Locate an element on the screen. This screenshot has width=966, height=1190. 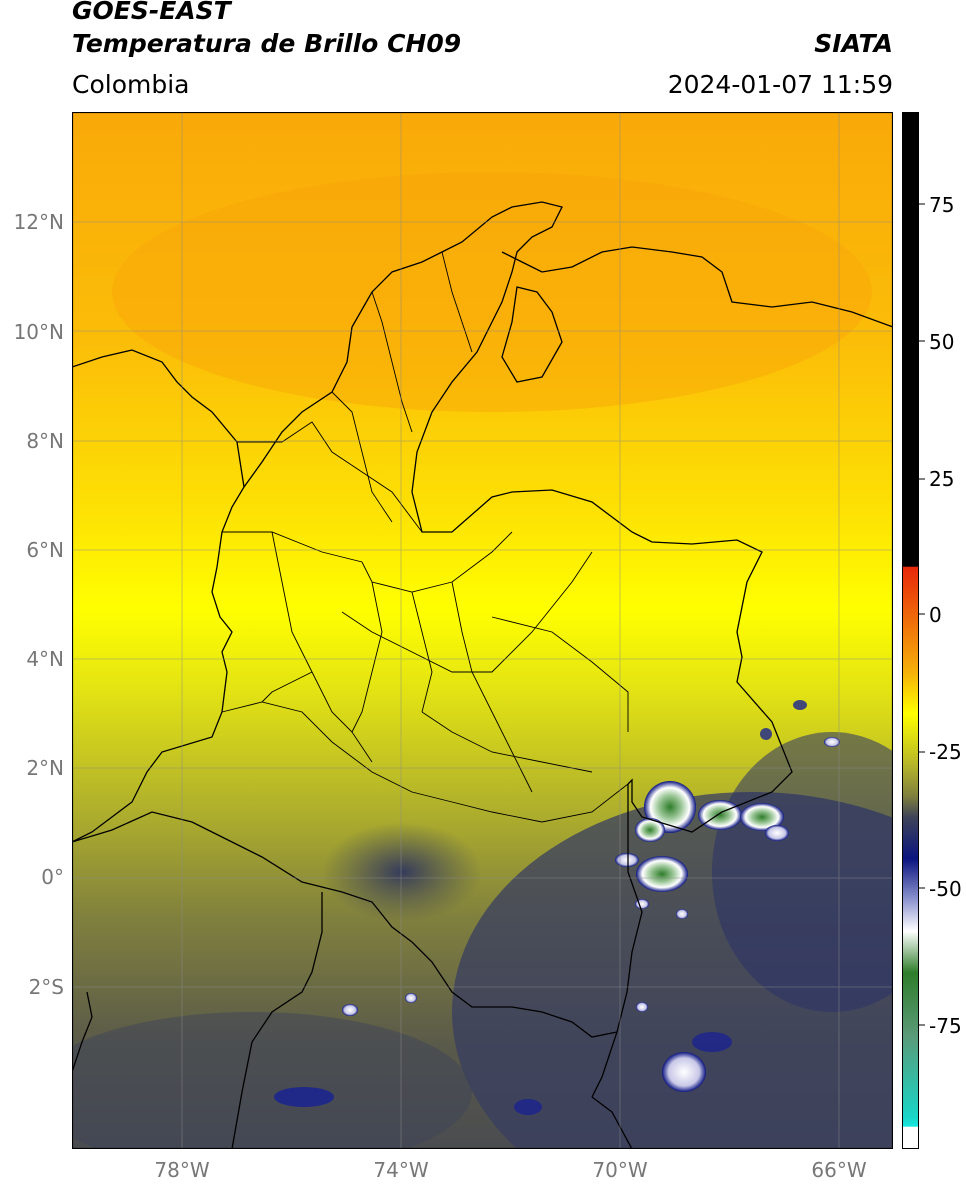
lon-label-78w: 78°W is located at coordinates (182, 1170).